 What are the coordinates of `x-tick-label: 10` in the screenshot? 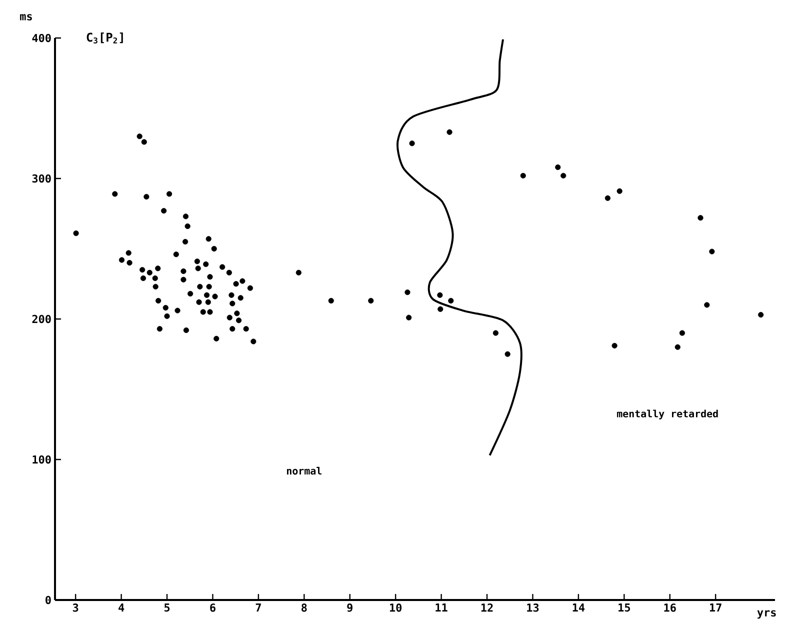 It's located at (396, 608).